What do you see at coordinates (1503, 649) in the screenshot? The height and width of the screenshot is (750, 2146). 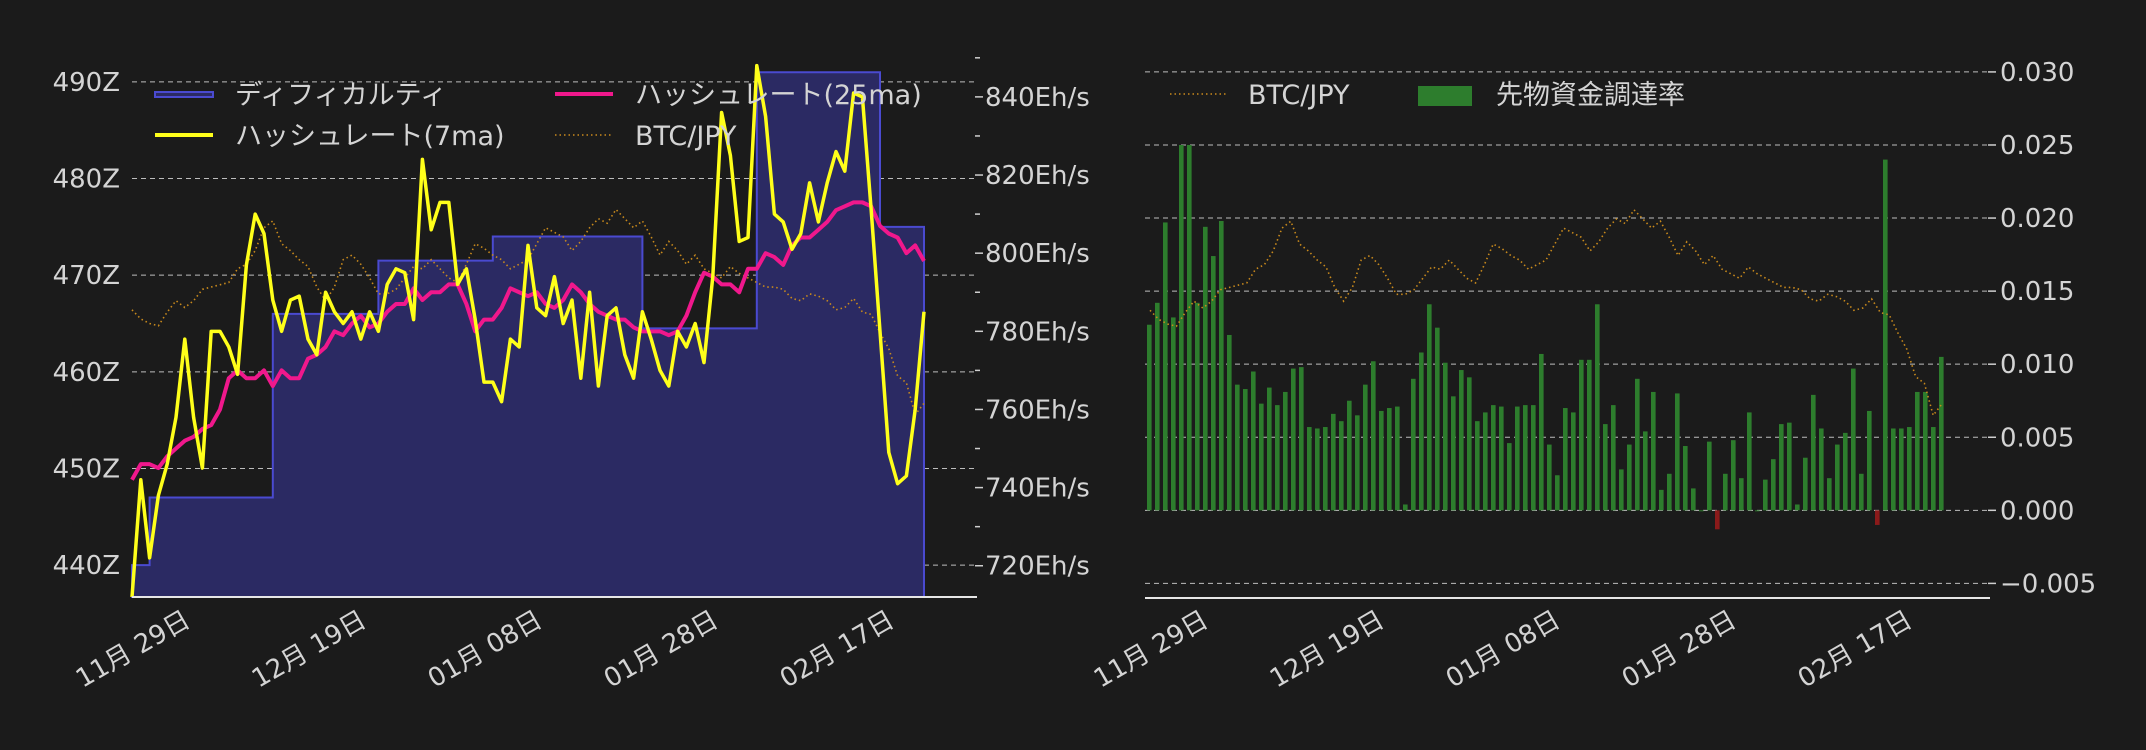 I see `x-tick-label: 01月 08日` at bounding box center [1503, 649].